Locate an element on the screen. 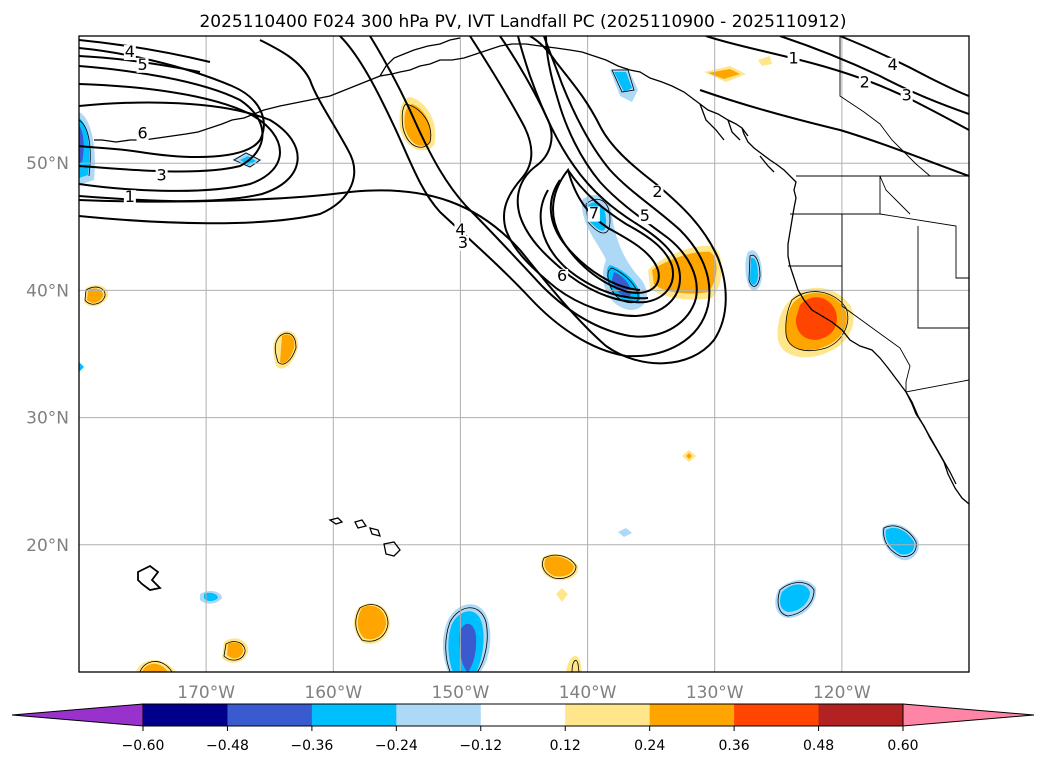  lon-tick-label: 170°W is located at coordinates (206, 693).